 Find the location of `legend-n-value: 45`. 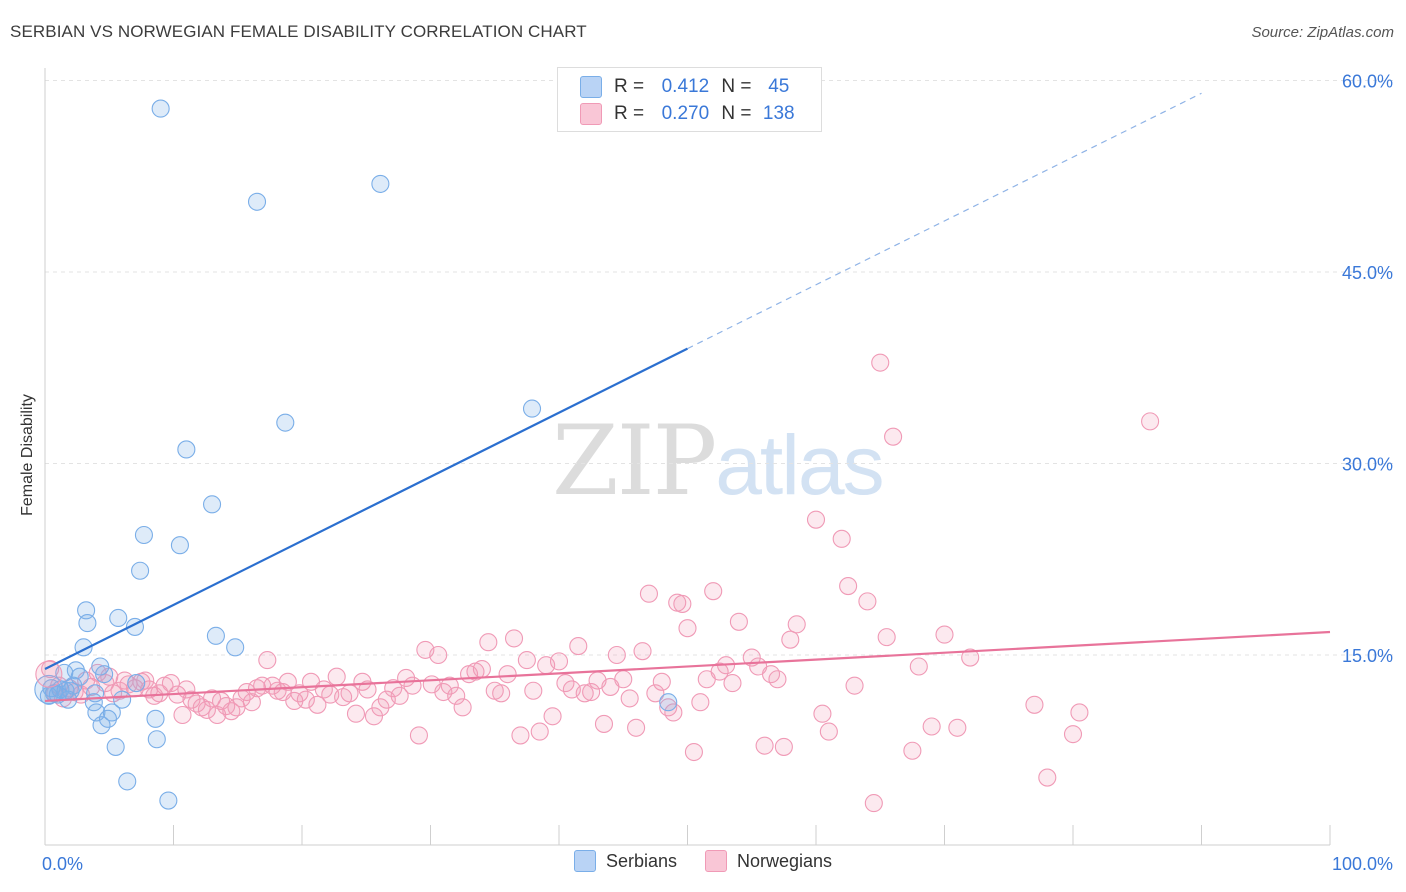

legend-n-value: 45 is located at coordinates (779, 86).